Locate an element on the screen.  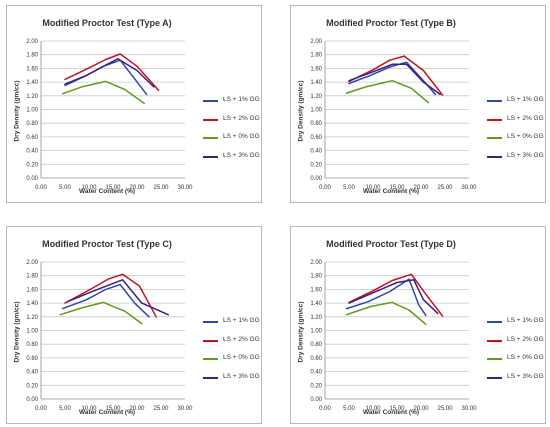
x-tick-label: 25.00 is located at coordinates (161, 409).